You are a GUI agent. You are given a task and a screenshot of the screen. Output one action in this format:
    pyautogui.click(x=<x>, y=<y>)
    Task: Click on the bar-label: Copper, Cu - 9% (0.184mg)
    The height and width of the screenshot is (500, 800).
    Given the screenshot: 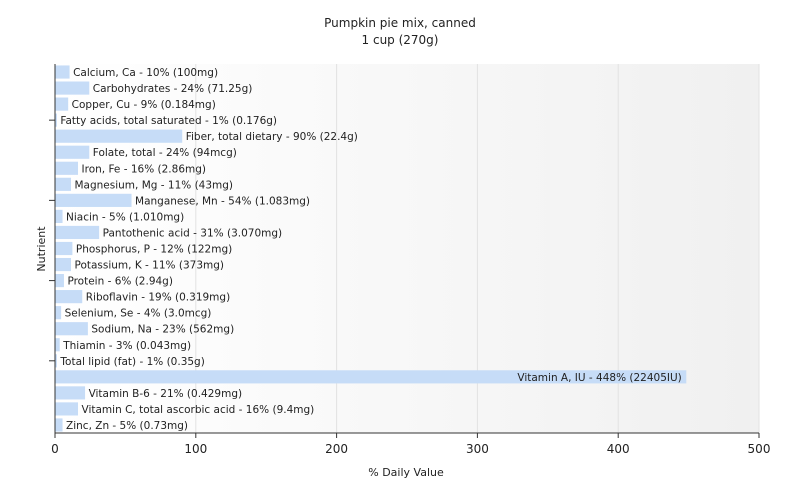 What is the action you would take?
    pyautogui.click(x=144, y=105)
    